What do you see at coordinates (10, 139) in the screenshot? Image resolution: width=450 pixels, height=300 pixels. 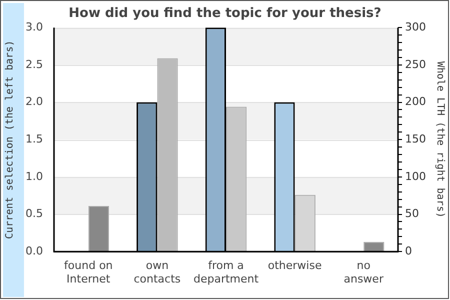 I see `y-axis-title: Current selection (the left bars)` at bounding box center [10, 139].